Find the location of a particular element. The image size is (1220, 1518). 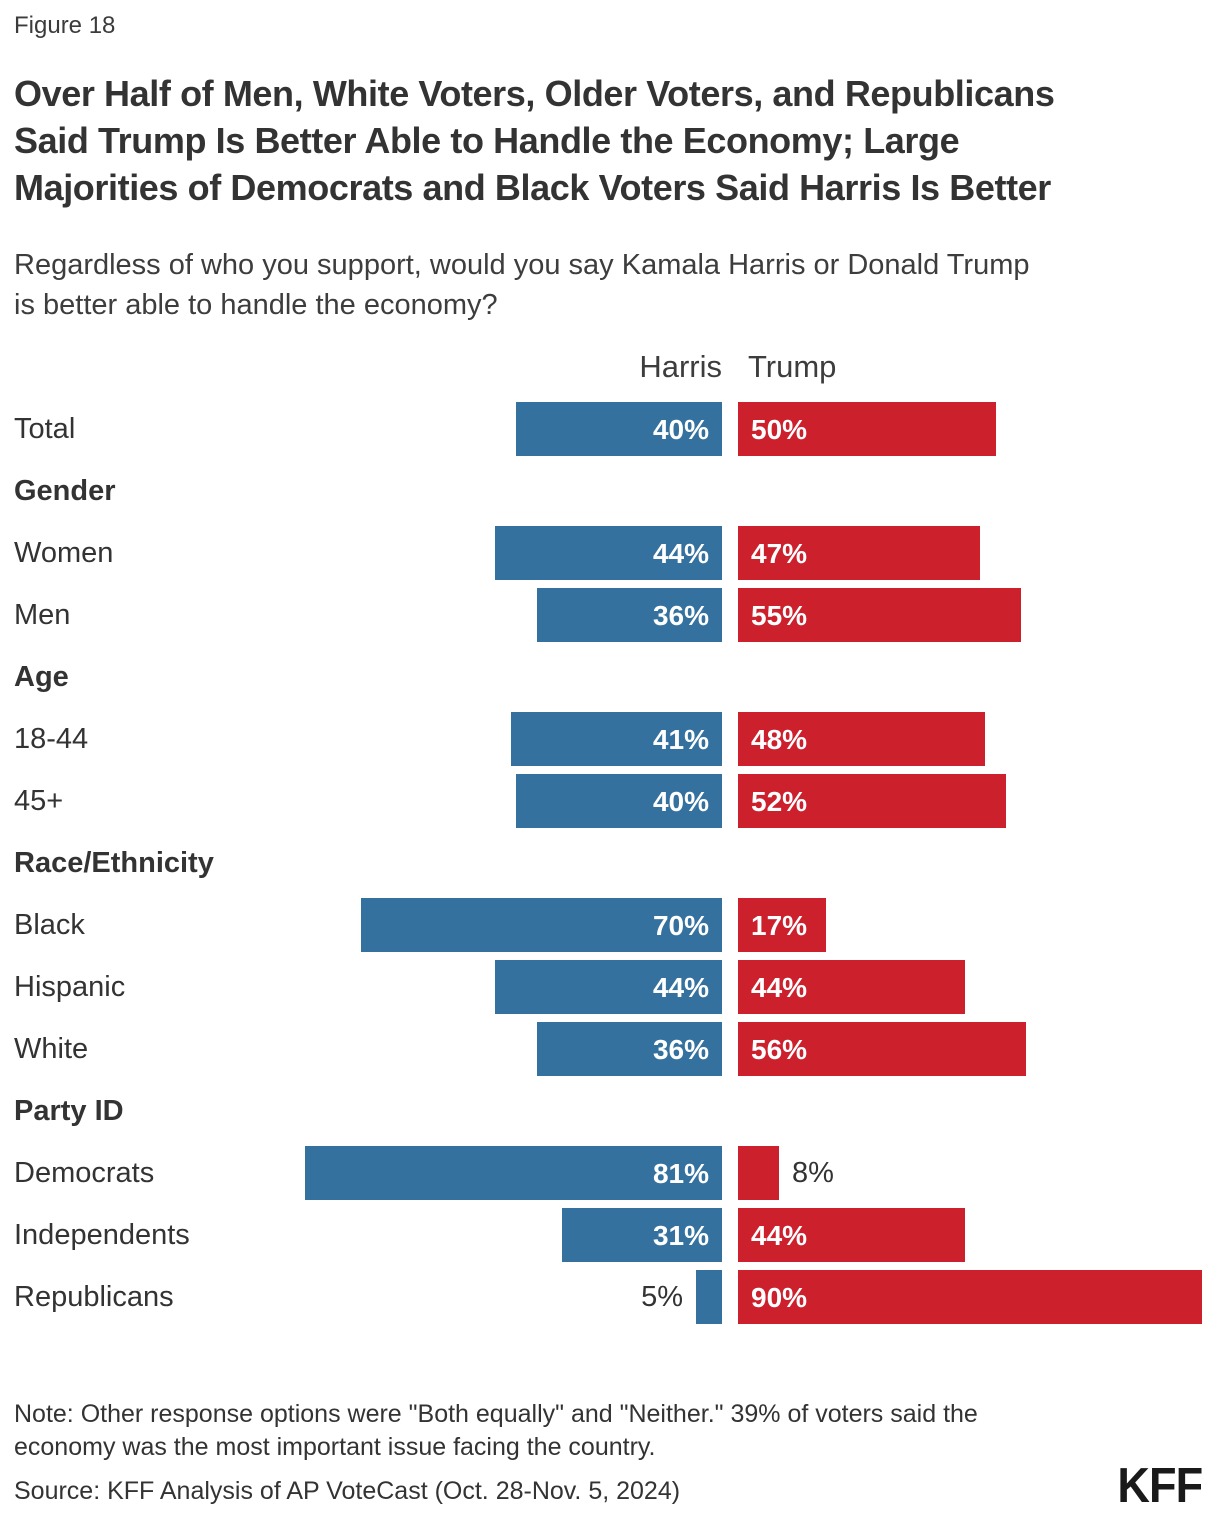

trump-column-header: Trump is located at coordinates (792, 366).